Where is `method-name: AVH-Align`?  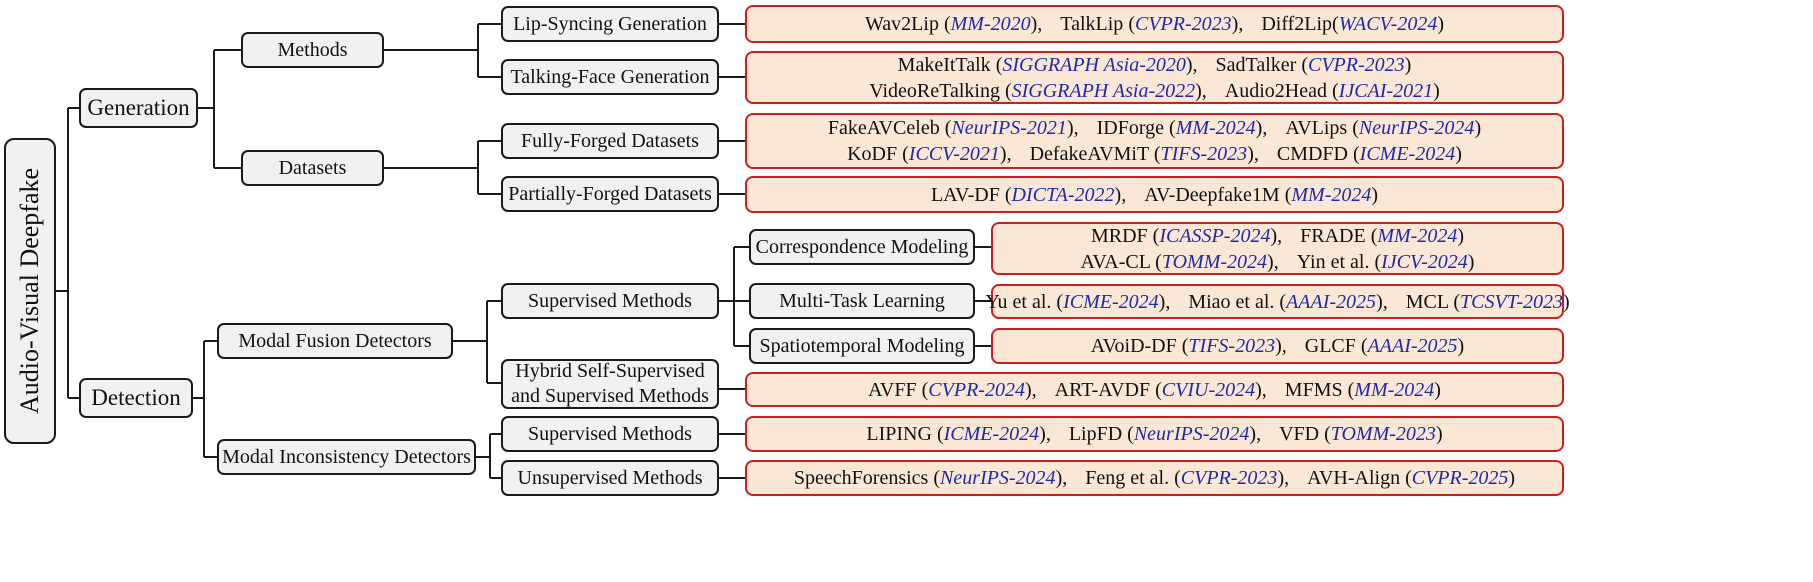 method-name: AVH-Align is located at coordinates (1356, 478).